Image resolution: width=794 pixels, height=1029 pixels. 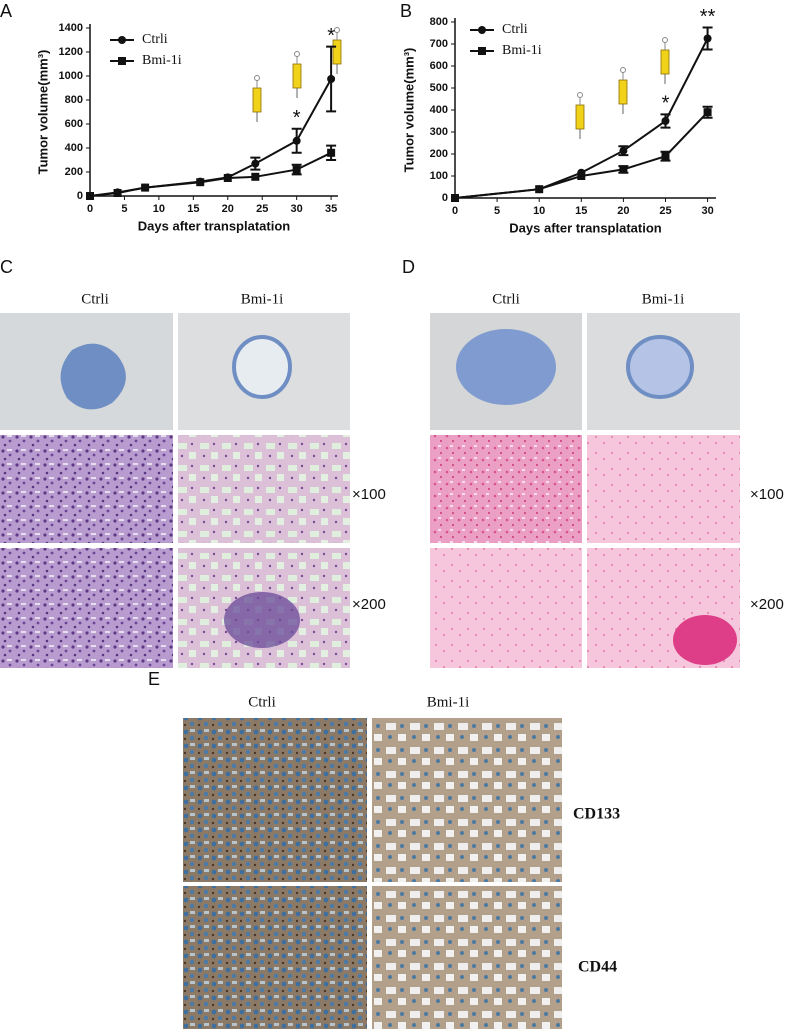 I want to click on significance-mark: **, so click(x=708, y=17).